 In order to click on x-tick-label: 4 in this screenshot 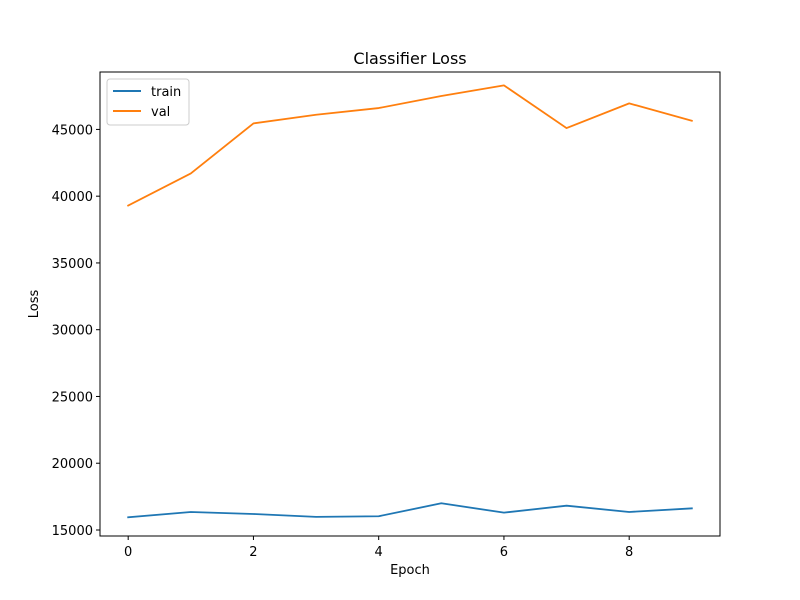, I will do `click(379, 552)`.